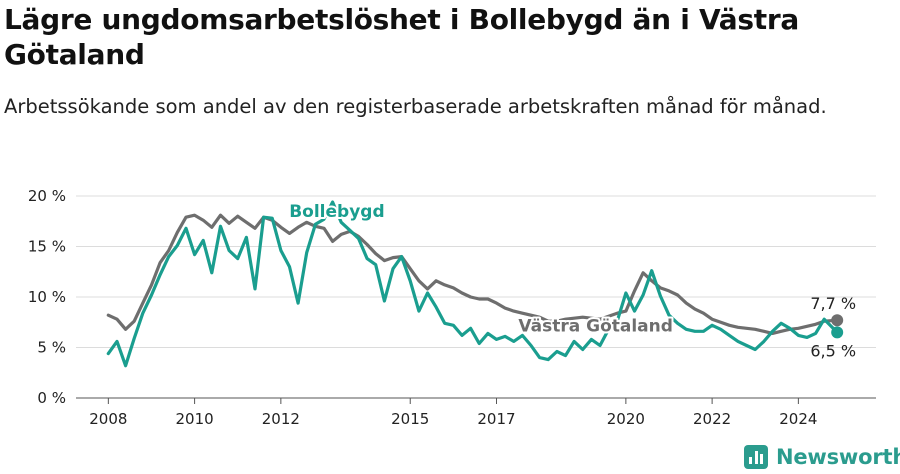 The width and height of the screenshot is (900, 474). I want to click on x-tick-label: 2022, so click(712, 419).